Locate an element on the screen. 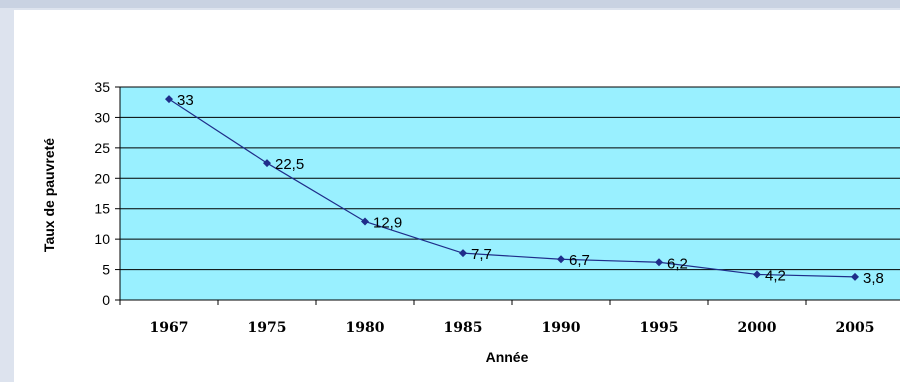 The height and width of the screenshot is (382, 900). y-tick-label: 0 is located at coordinates (106, 300).